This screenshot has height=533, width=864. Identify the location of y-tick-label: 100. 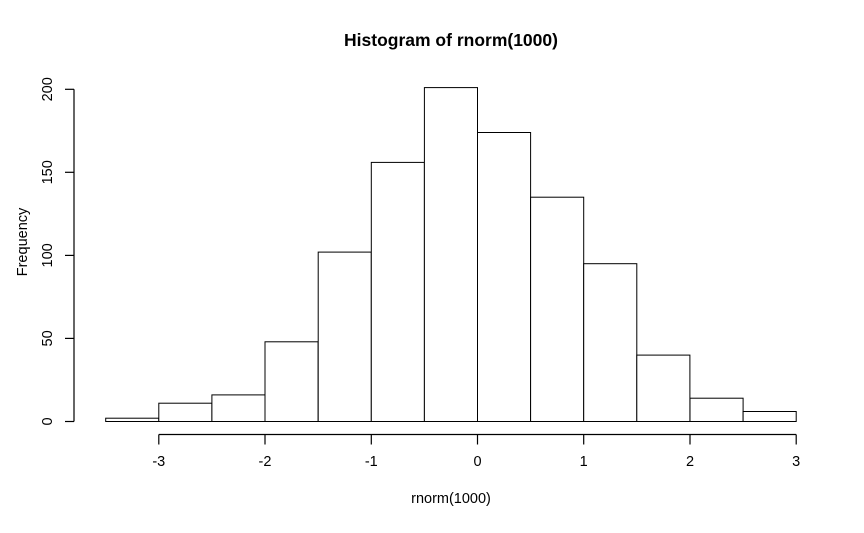
(48, 255).